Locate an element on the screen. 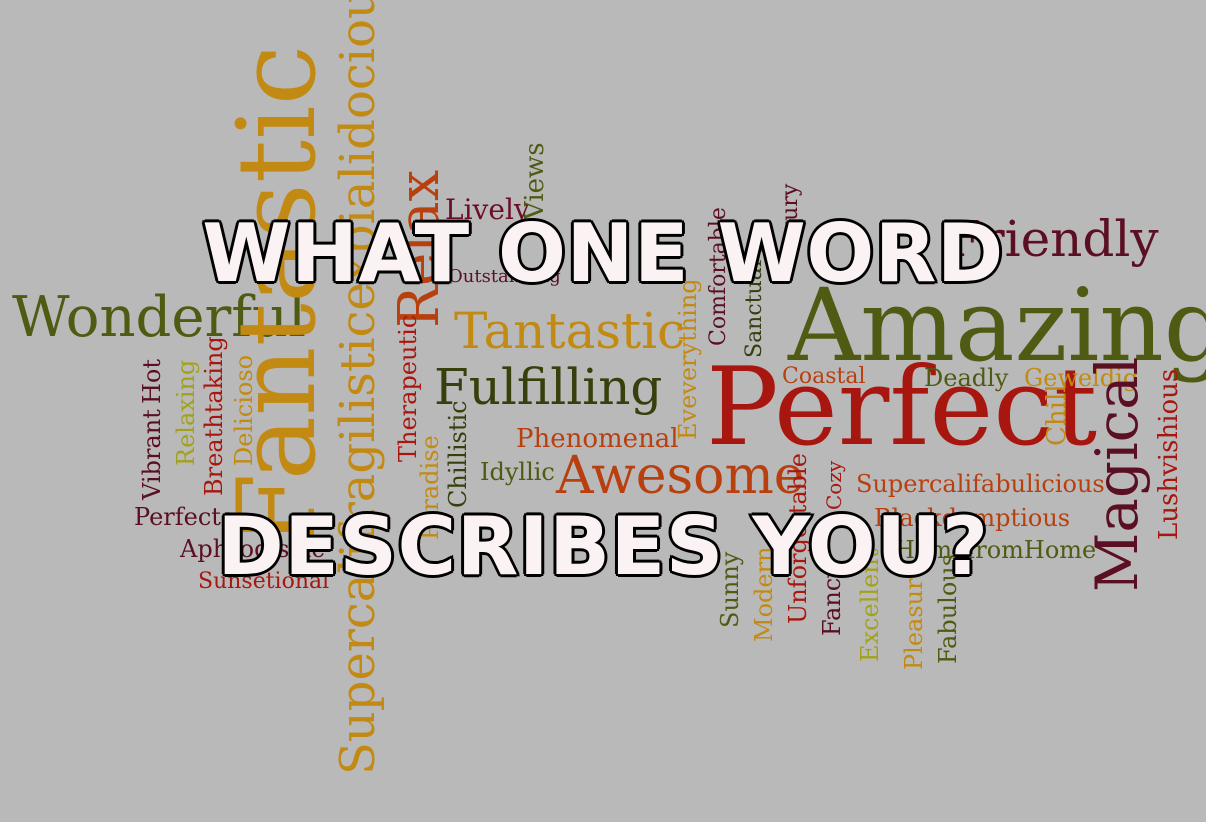  word-therapeutic: Therapeutic is located at coordinates (408, 388).